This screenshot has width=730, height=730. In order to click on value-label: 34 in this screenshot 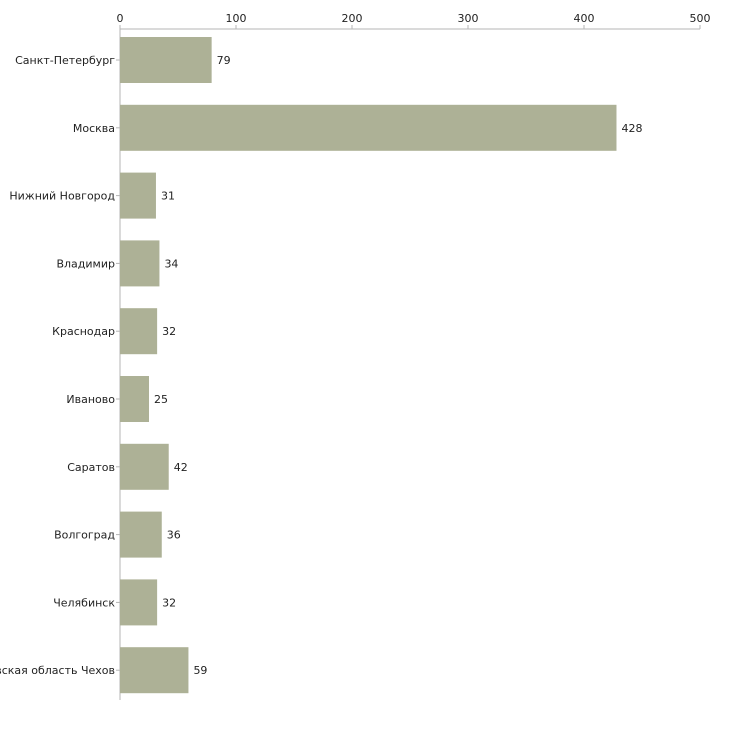, I will do `click(171, 263)`.